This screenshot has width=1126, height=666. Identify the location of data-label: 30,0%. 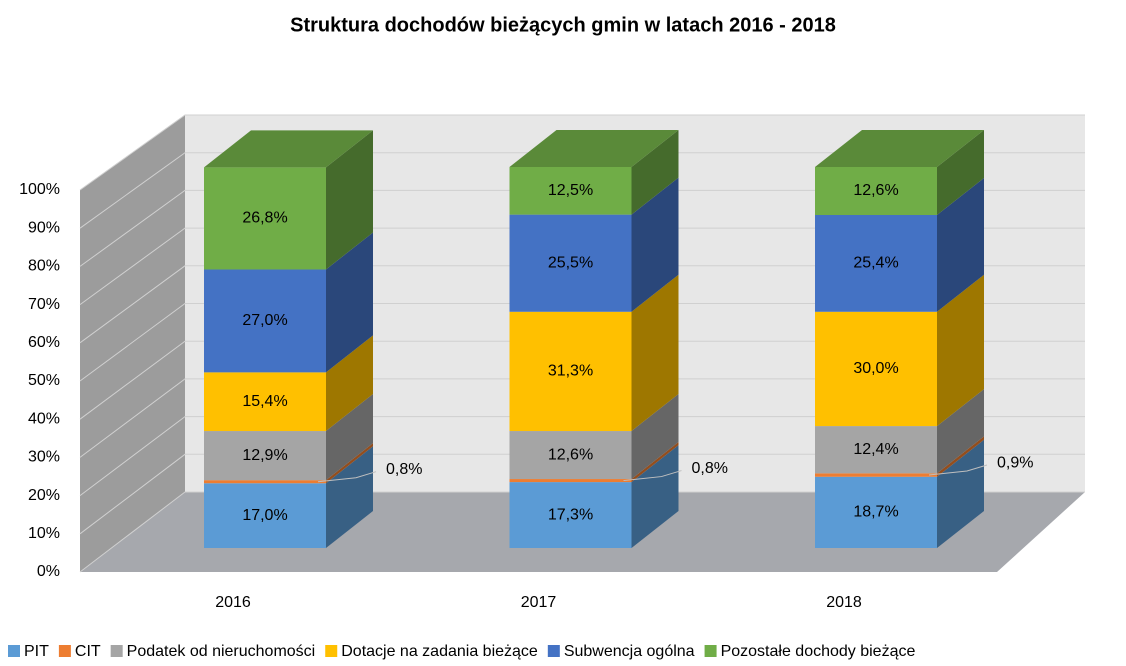
(875, 368).